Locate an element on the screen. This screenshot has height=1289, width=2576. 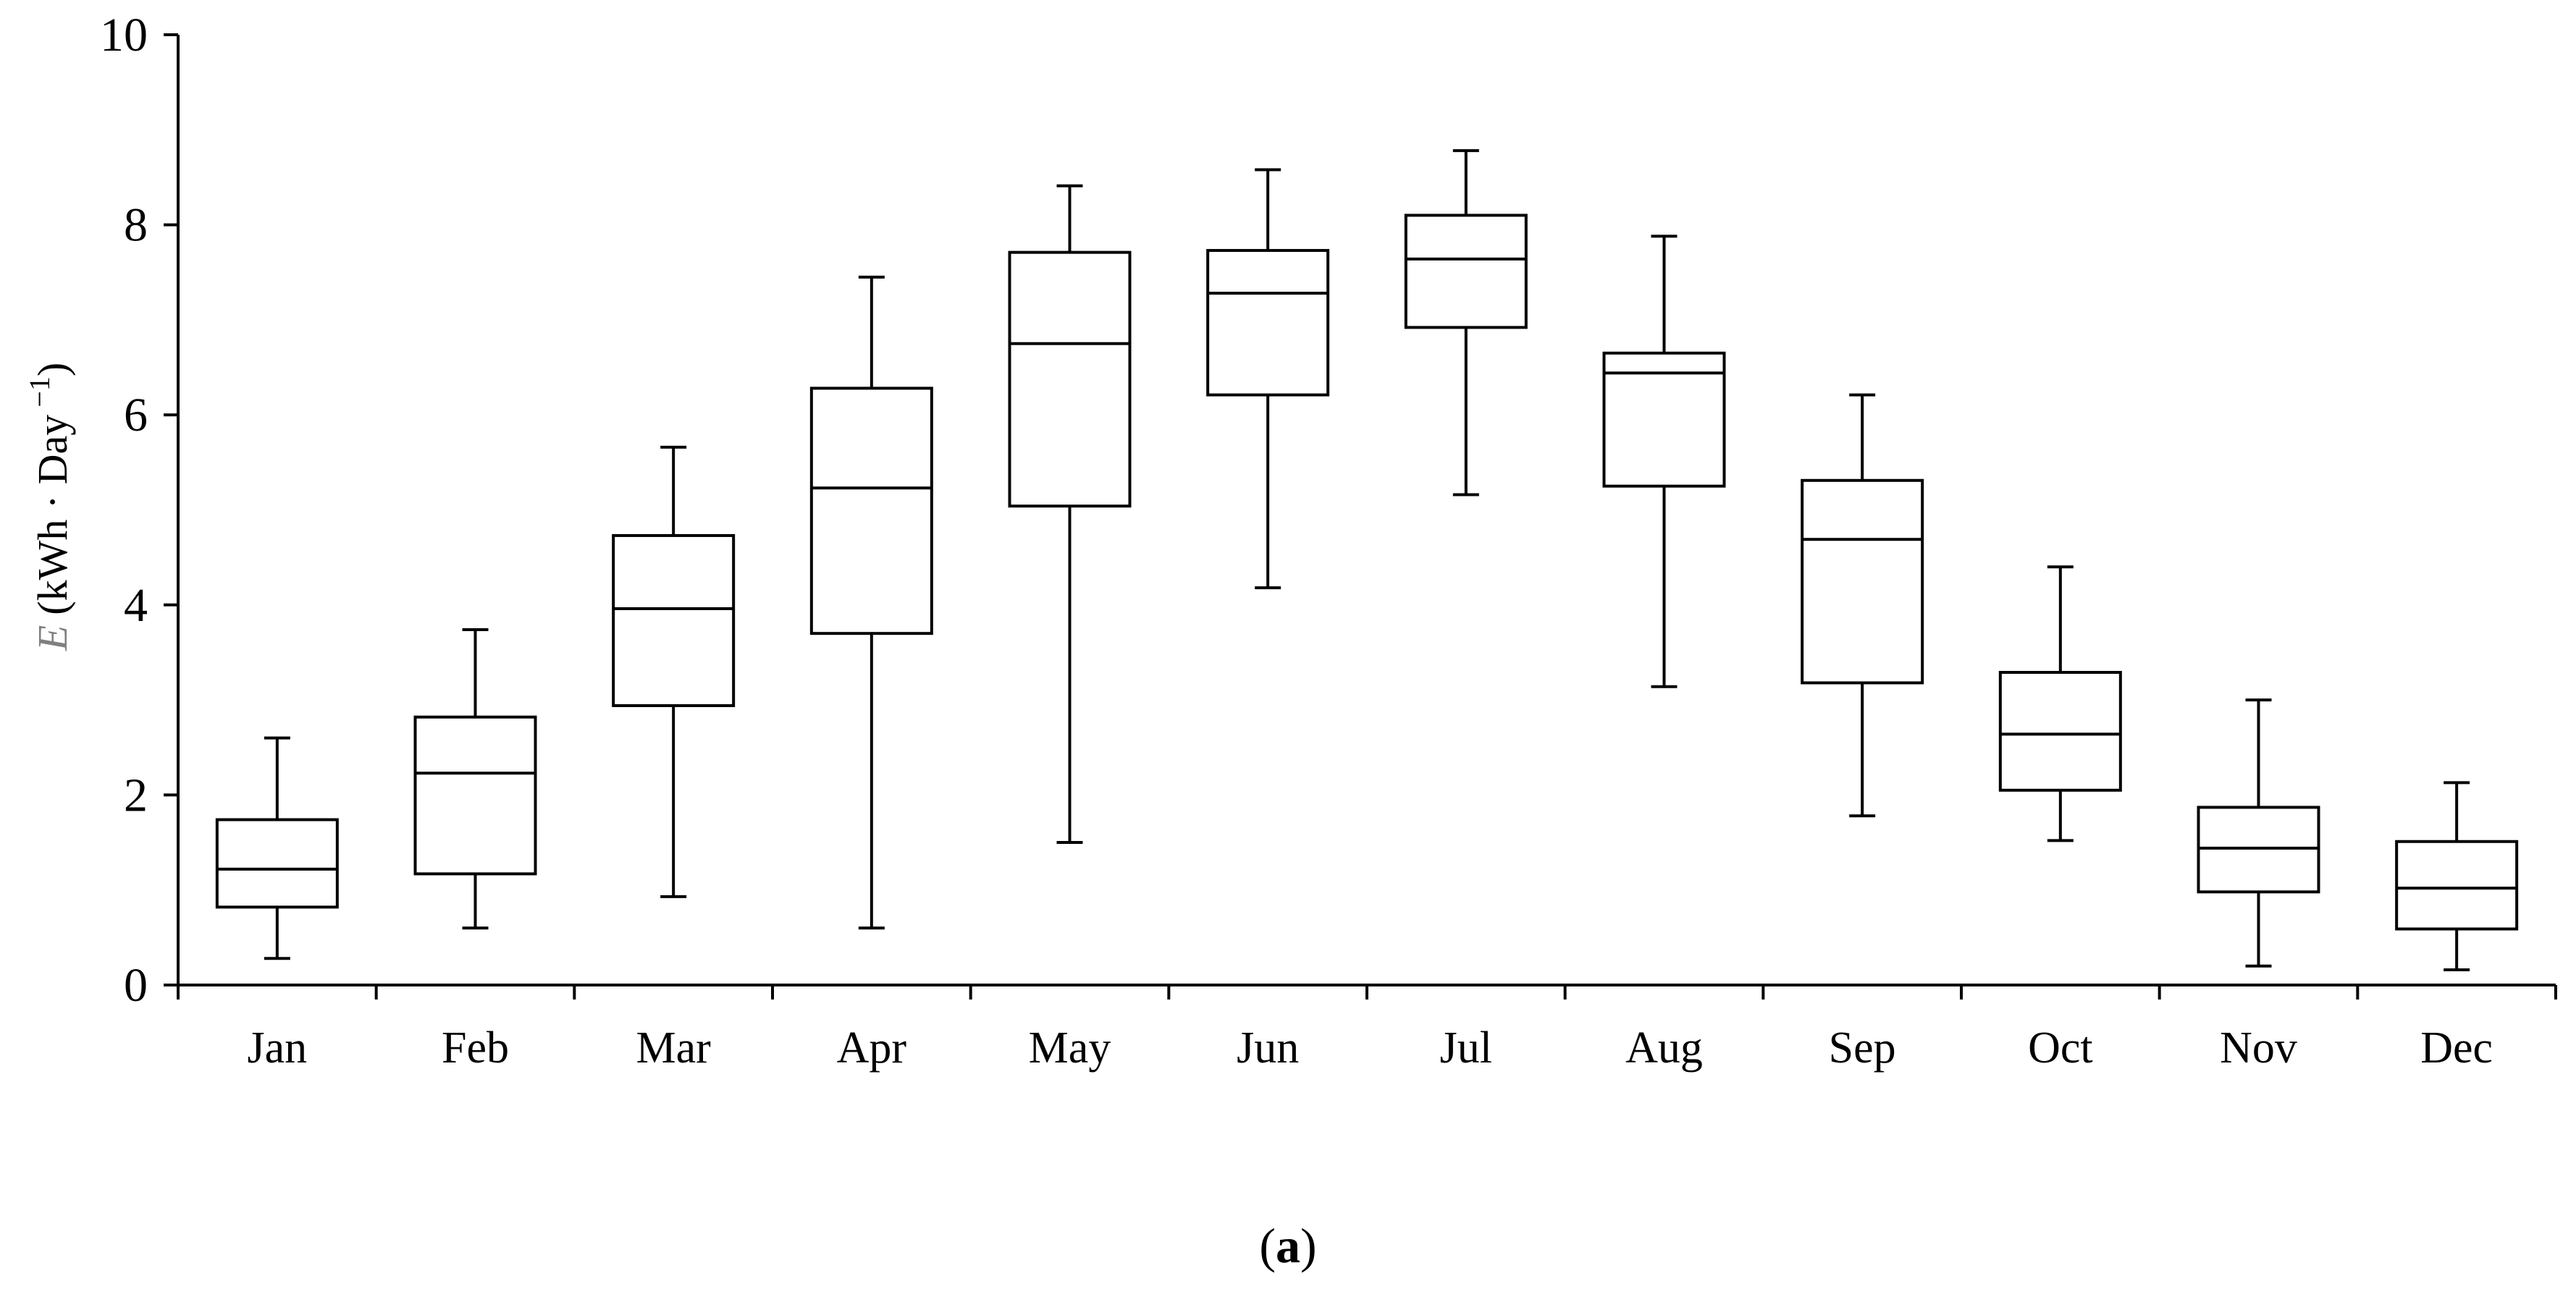
figure-caption: (a) is located at coordinates (1287, 1245).